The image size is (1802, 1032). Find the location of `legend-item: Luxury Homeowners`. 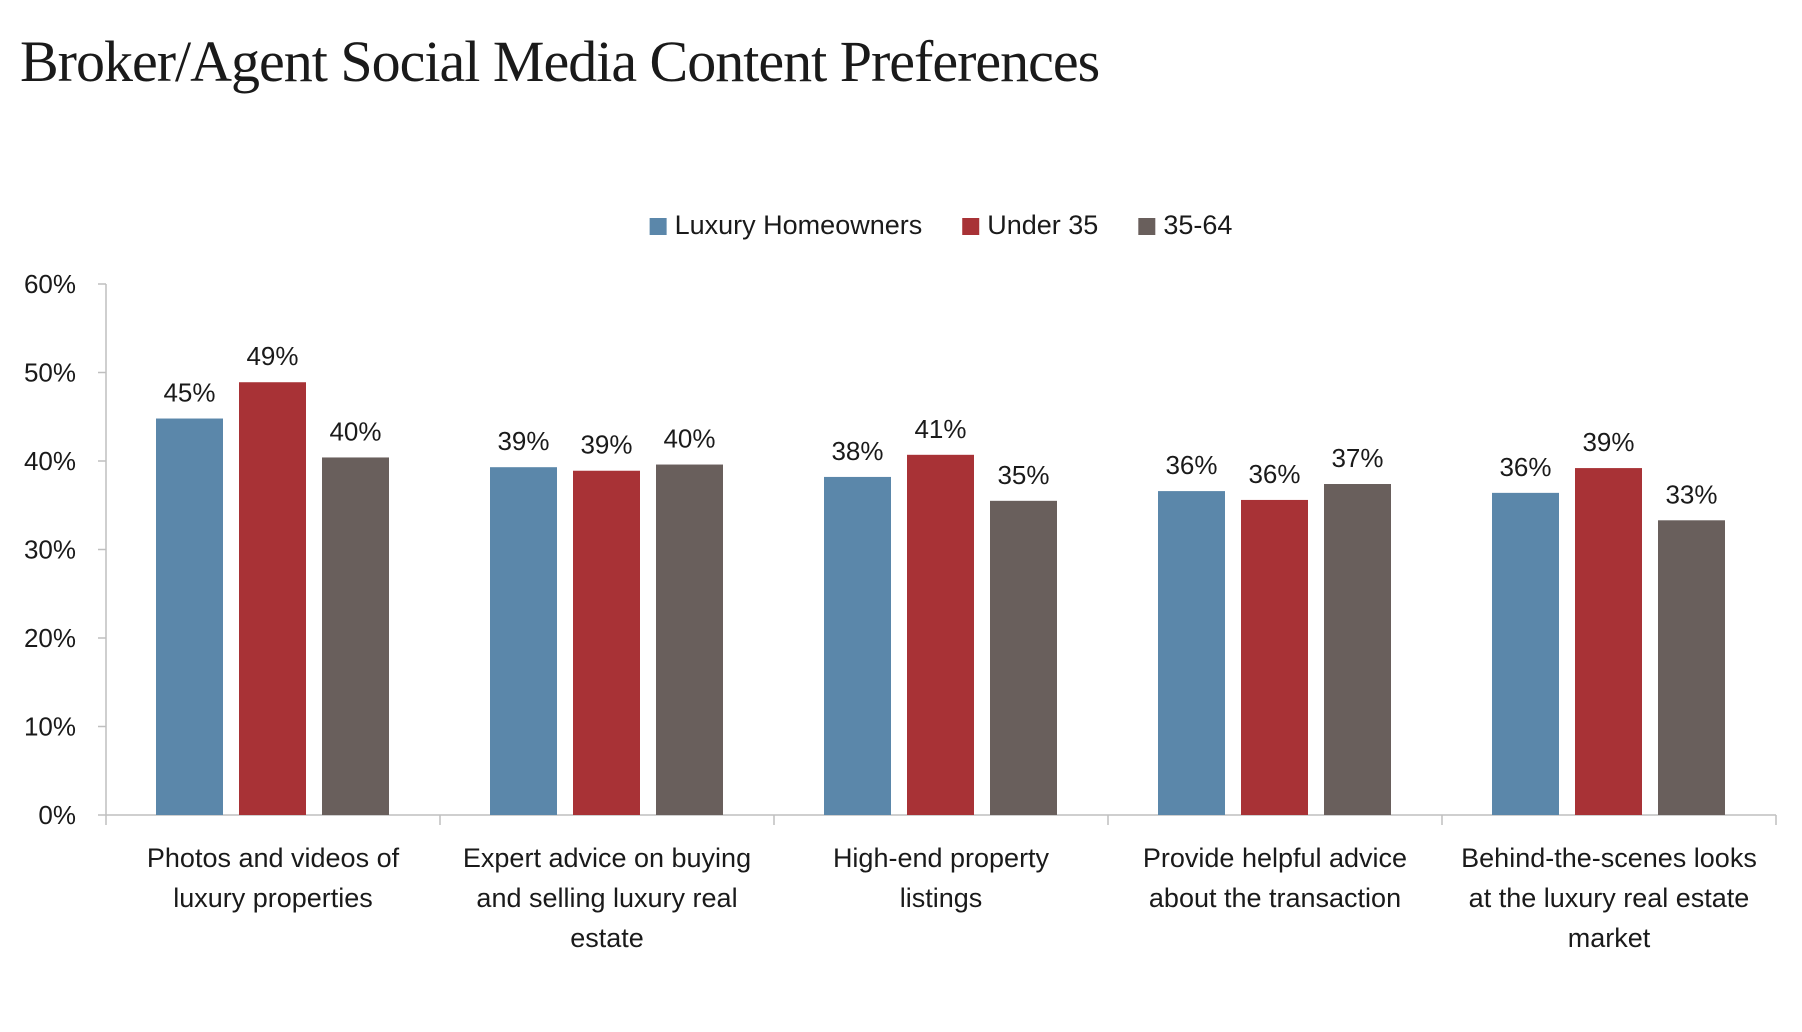

legend-item: Luxury Homeowners is located at coordinates (786, 225).